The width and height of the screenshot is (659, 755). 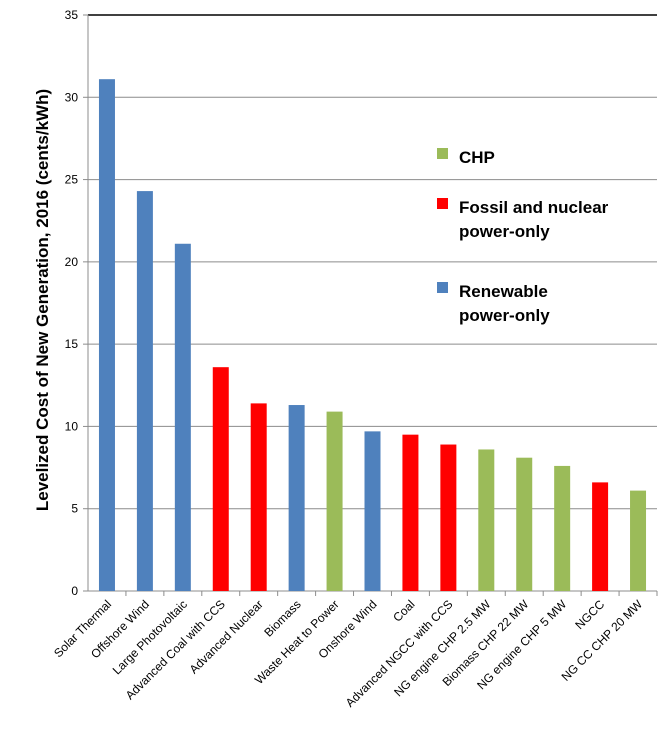 I want to click on y-tick-label: 30, so click(x=72, y=97).